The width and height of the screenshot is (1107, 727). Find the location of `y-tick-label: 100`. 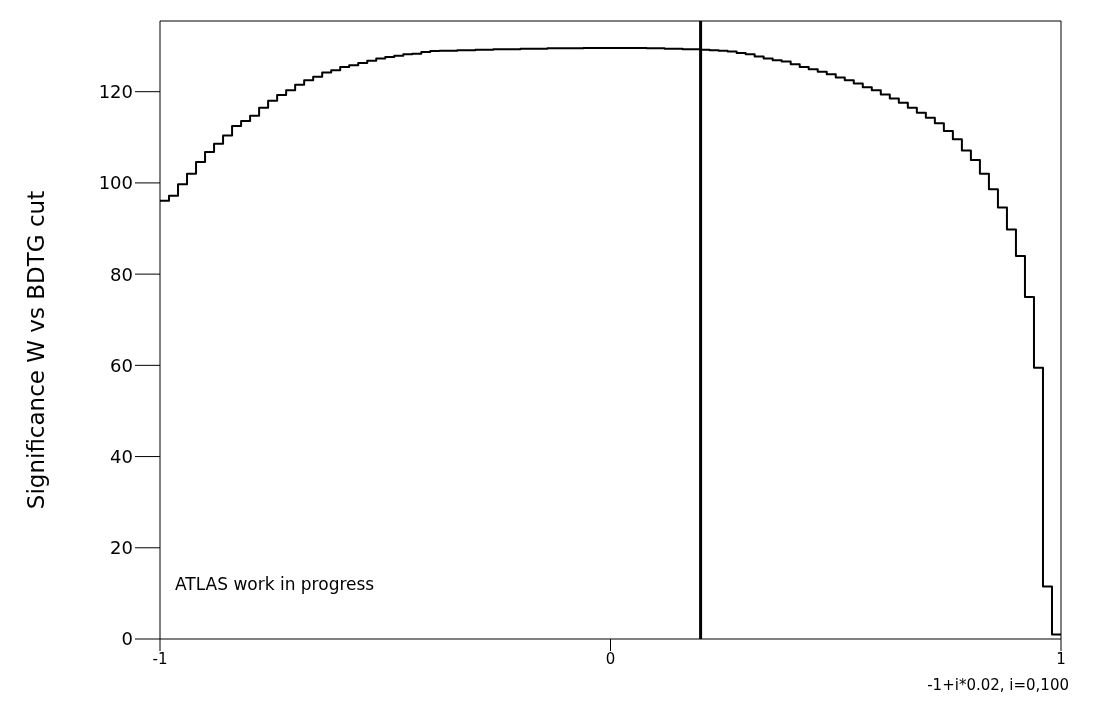

y-tick-label: 100 is located at coordinates (115, 183).